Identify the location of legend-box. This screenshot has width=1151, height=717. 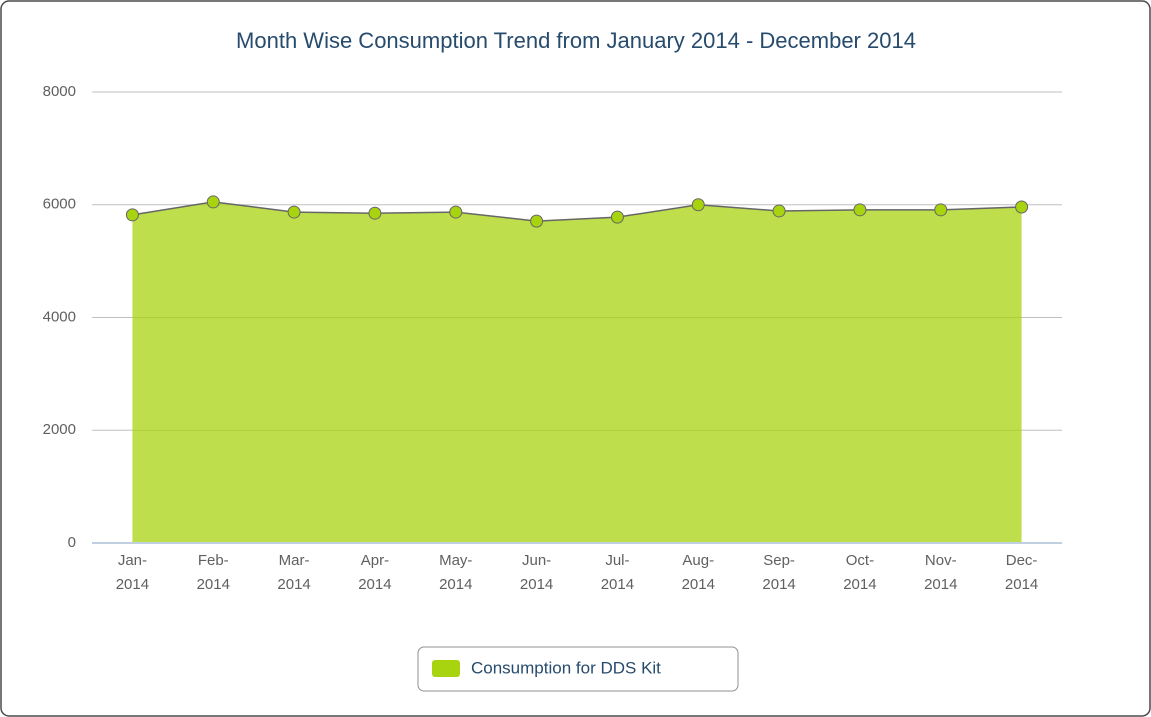
(578, 669).